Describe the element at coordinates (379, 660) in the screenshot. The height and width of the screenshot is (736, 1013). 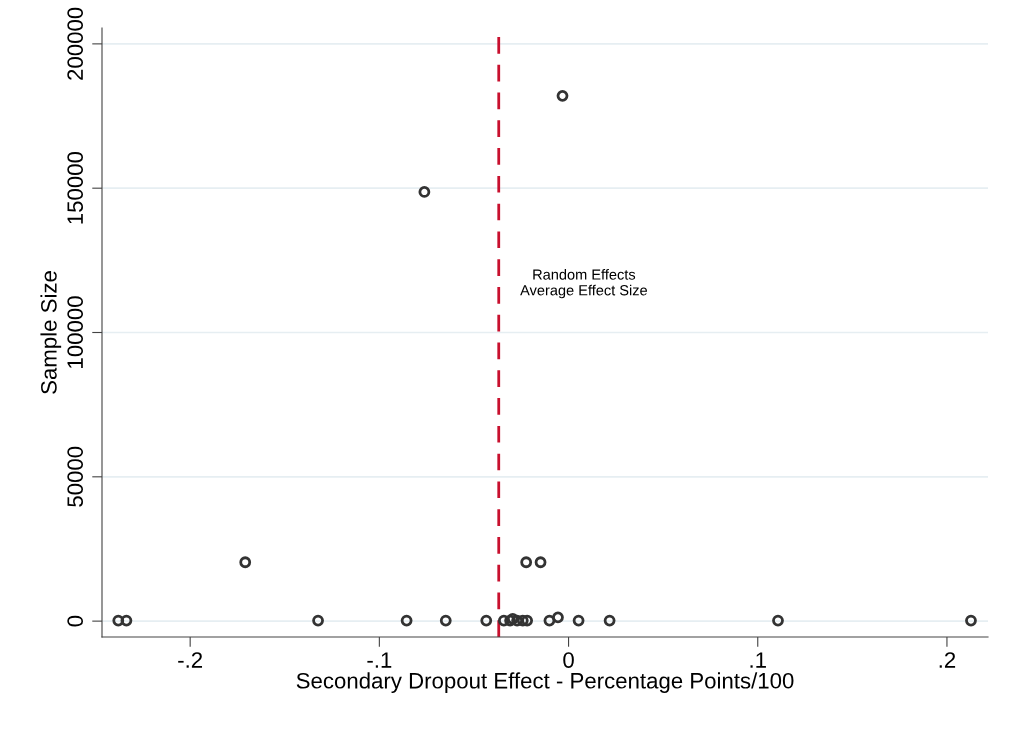
I see `x-tick-label: -.1` at that location.